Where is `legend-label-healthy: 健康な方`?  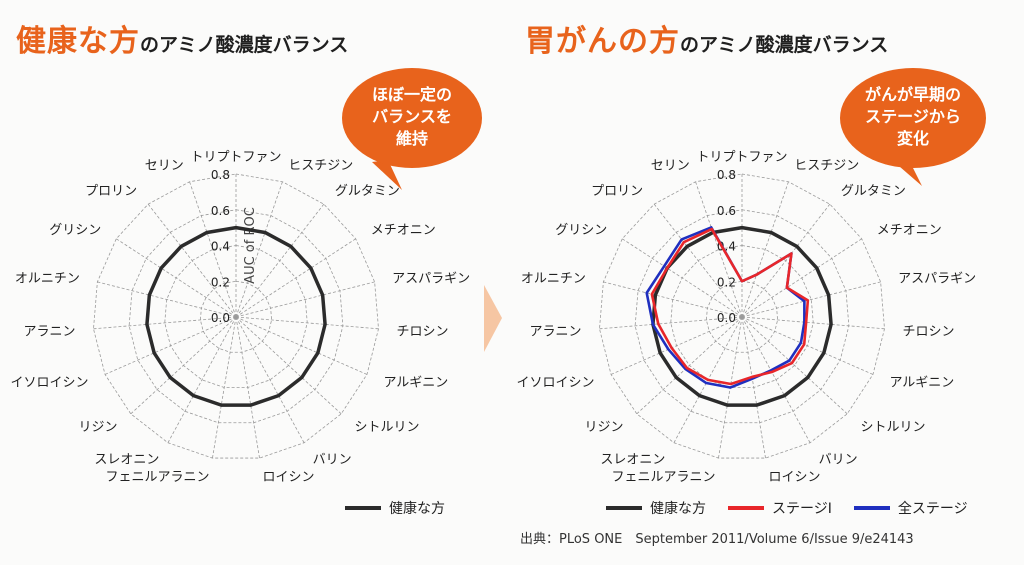
legend-label-healthy: 健康な方 is located at coordinates (417, 509).